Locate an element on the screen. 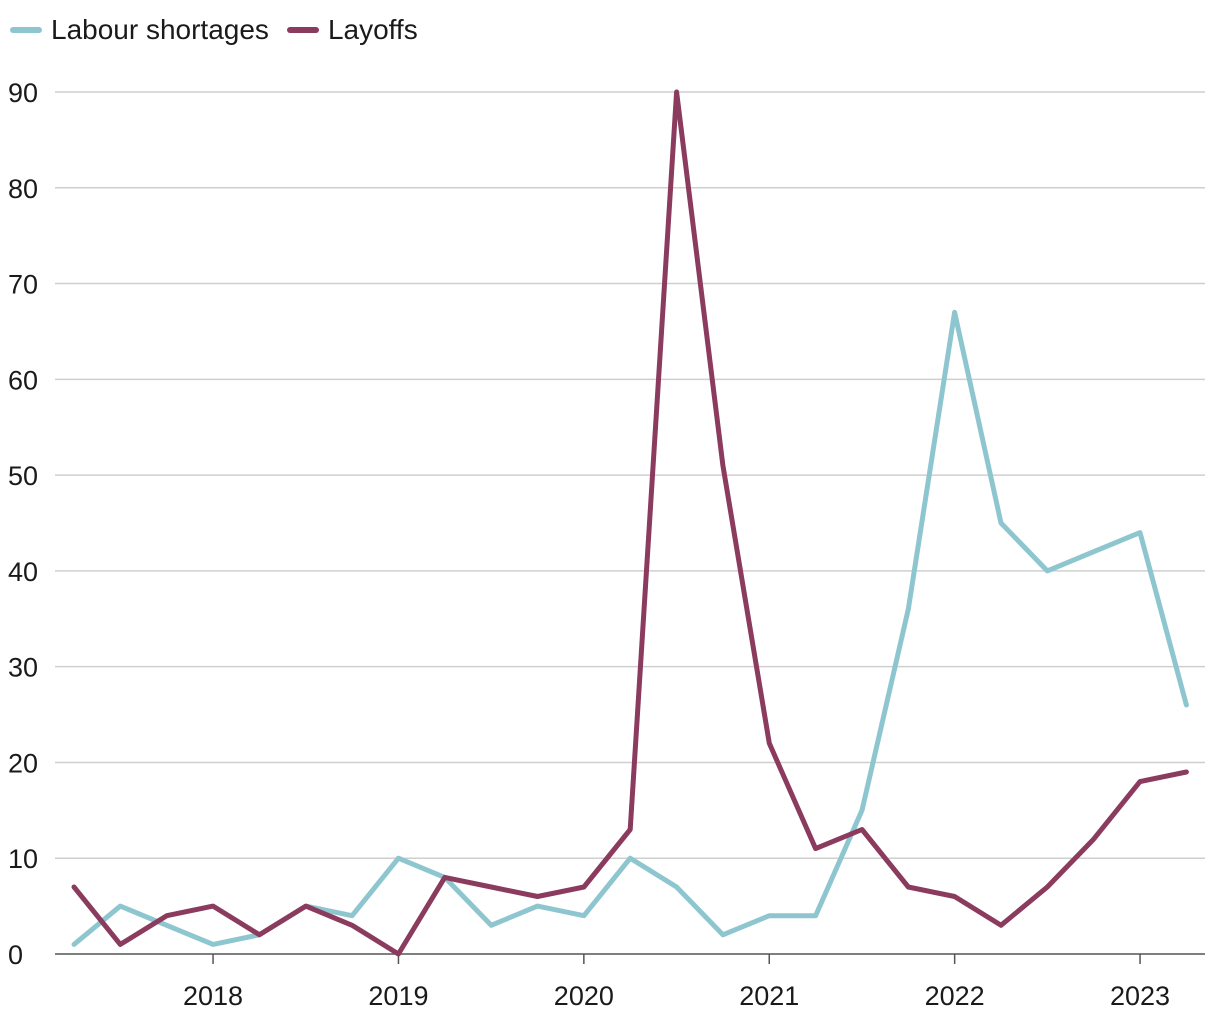 The width and height of the screenshot is (1220, 1020). legend-label-labour-shortages: Labour shortages is located at coordinates (160, 29).